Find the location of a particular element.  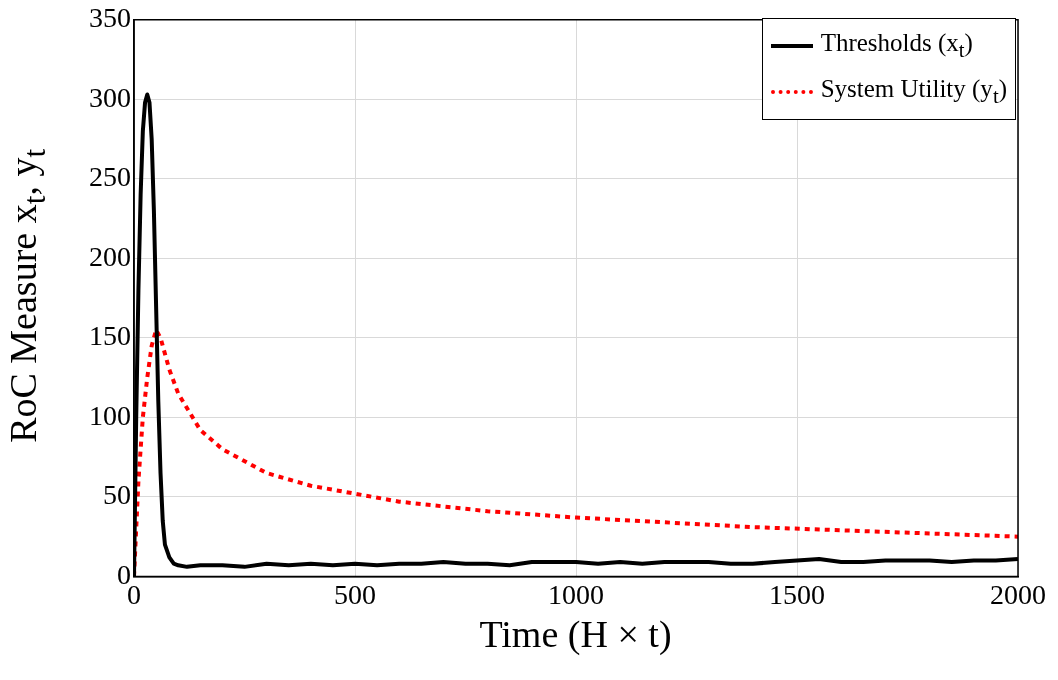

y-tick-label: 200 is located at coordinates (110, 256).